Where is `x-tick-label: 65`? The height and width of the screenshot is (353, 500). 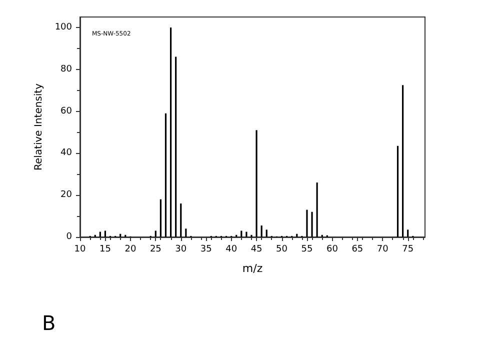
x-tick-label: 65 is located at coordinates (358, 249).